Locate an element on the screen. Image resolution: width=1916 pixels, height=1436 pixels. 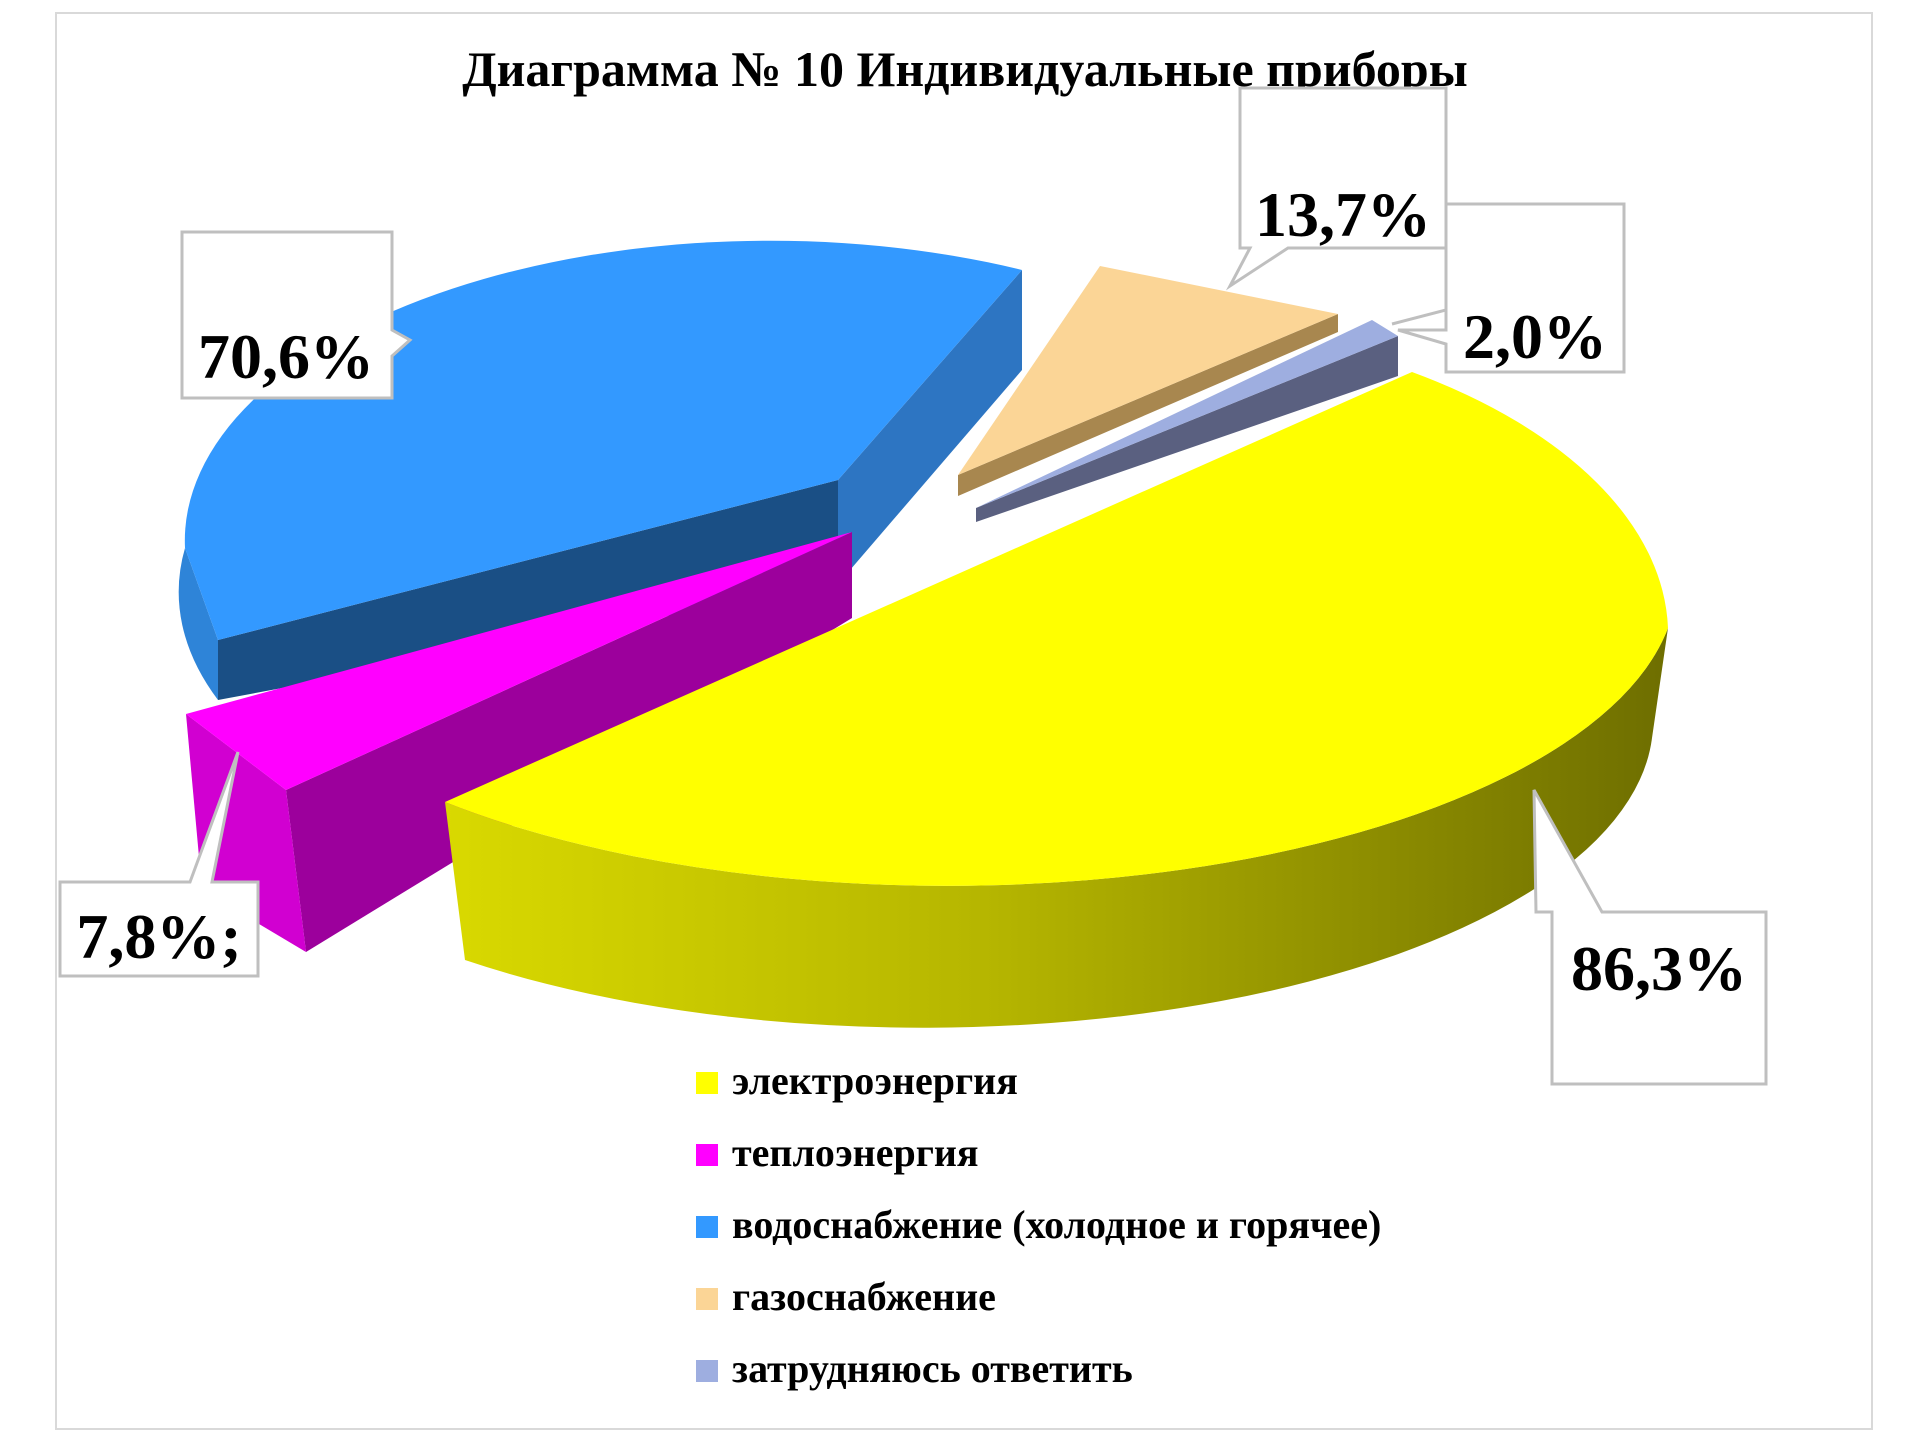
legend-label: затрудняюсь ответить is located at coordinates (932, 1368).